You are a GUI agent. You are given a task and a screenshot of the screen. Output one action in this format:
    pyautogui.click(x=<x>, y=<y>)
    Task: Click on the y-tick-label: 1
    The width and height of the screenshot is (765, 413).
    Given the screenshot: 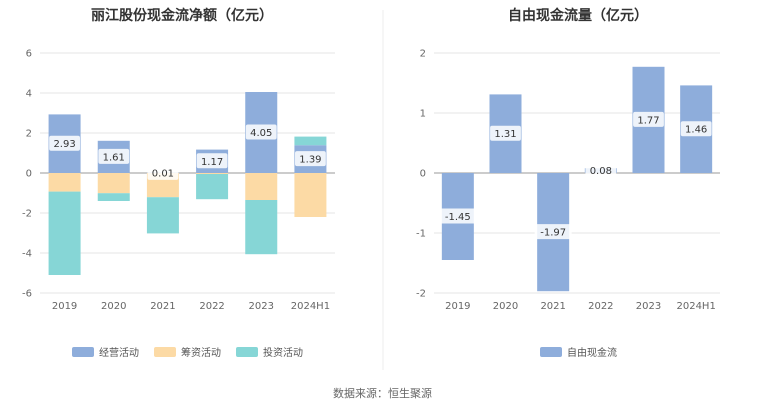 What is the action you would take?
    pyautogui.click(x=423, y=114)
    